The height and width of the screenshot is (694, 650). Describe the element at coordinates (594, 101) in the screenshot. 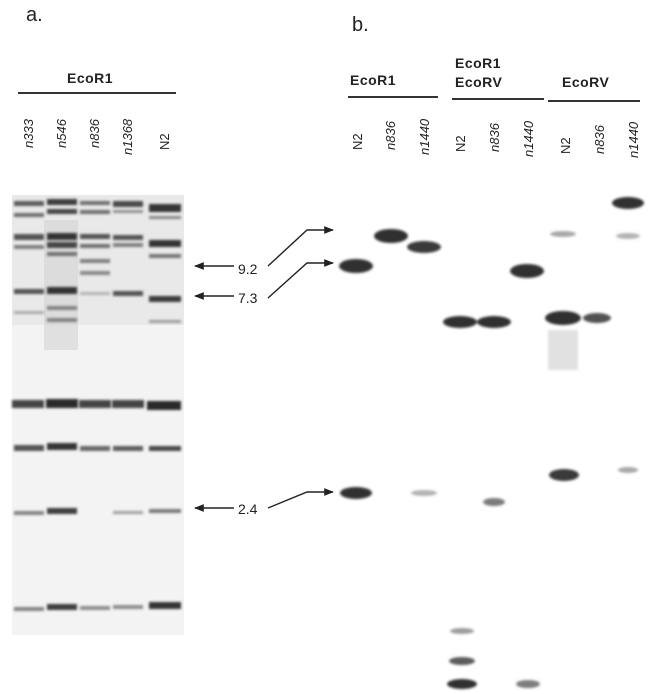

I see `panel-b-group3-bar` at that location.